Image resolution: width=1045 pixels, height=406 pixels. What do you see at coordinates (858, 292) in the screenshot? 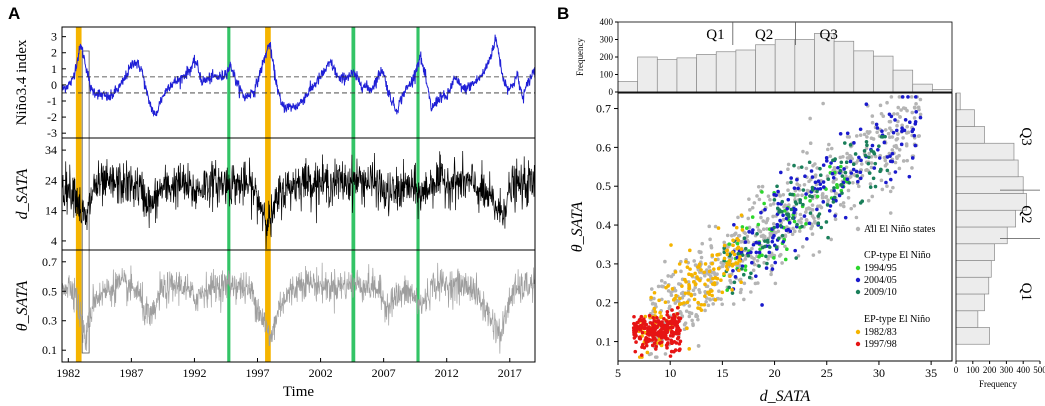
I see `legend-marker` at bounding box center [858, 292].